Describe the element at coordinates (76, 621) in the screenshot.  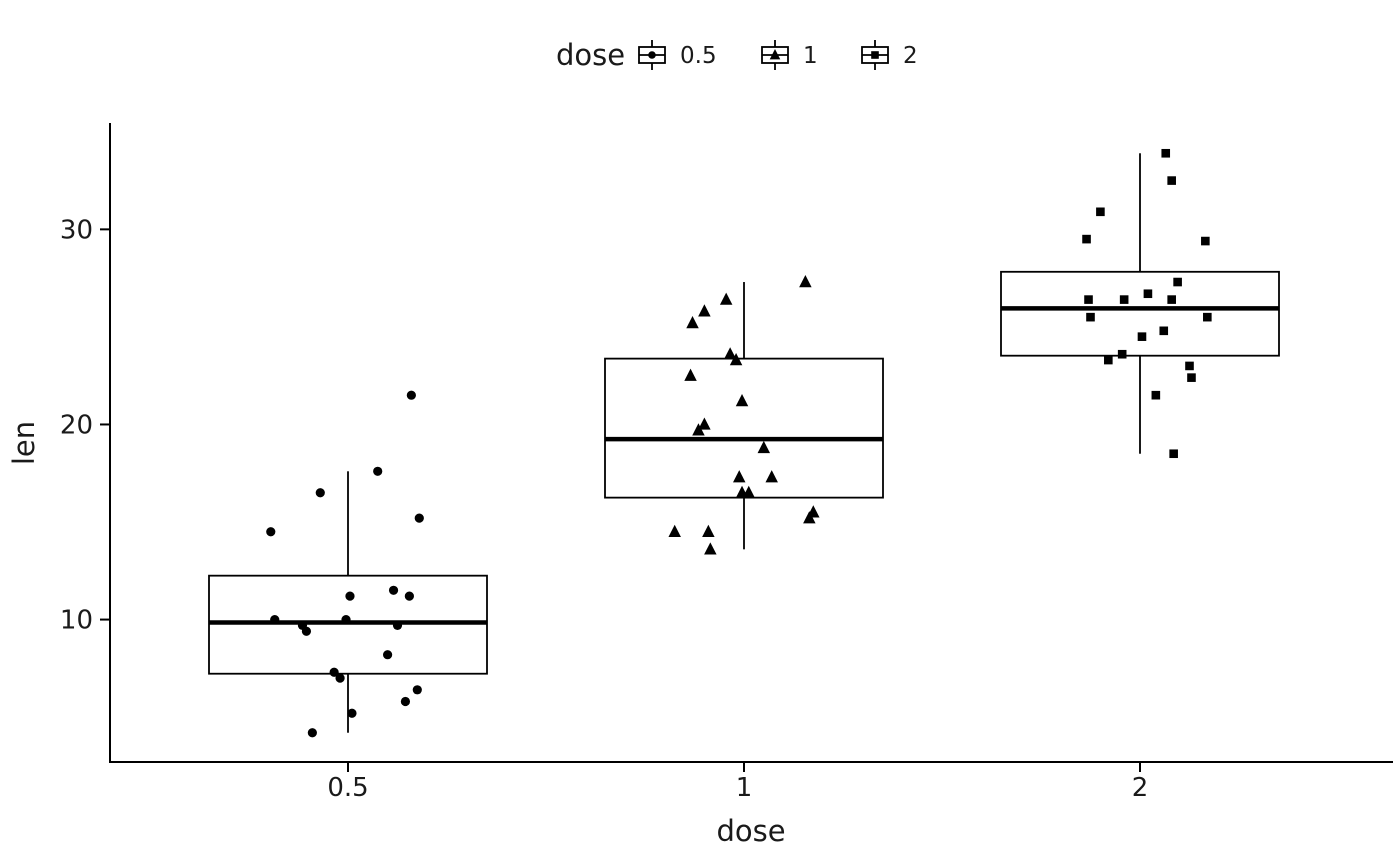
I see `y-tick-label: 10` at that location.